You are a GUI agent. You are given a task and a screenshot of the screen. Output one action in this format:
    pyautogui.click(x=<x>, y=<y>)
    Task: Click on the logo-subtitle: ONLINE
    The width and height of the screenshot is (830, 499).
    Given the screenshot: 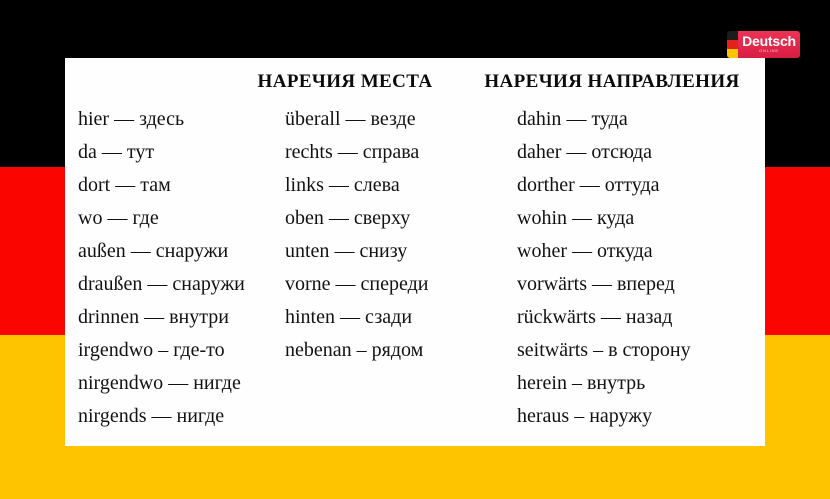 What is the action you would take?
    pyautogui.click(x=769, y=50)
    